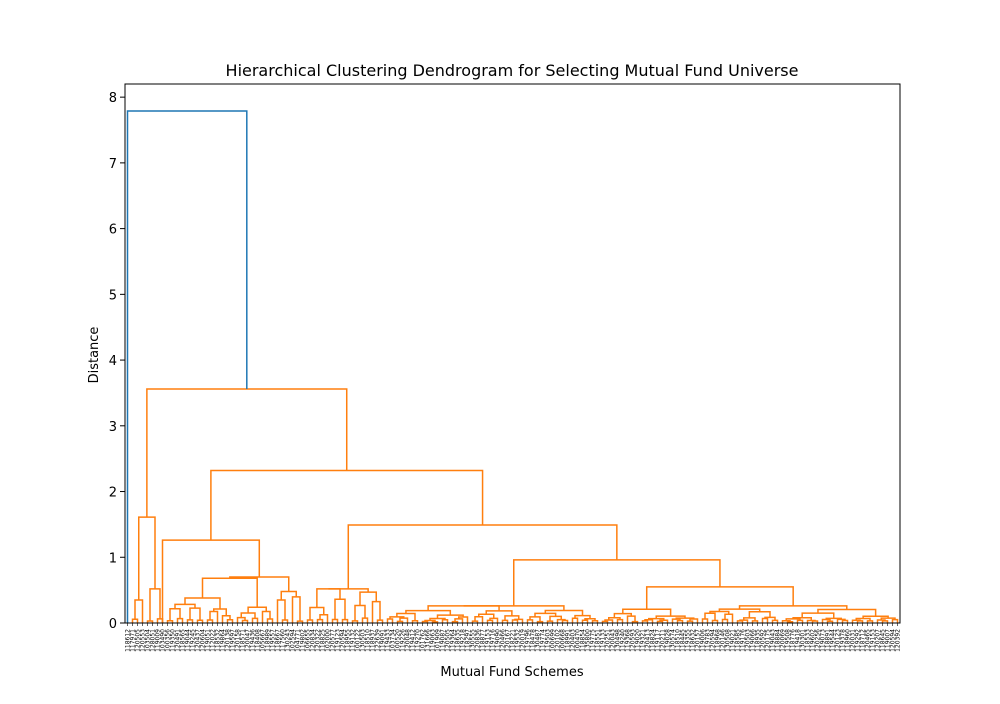 This screenshot has height=704, width=1000. Describe the element at coordinates (388, 640) in the screenshot. I see `leaf-label: 119433` at that location.